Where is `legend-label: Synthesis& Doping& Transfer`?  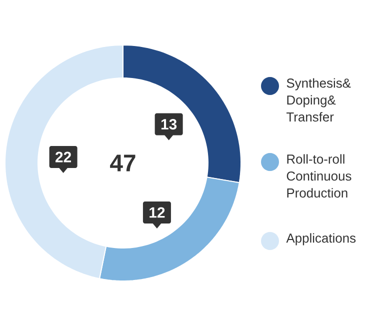 legend-label: Synthesis& Doping& Transfer is located at coordinates (318, 100).